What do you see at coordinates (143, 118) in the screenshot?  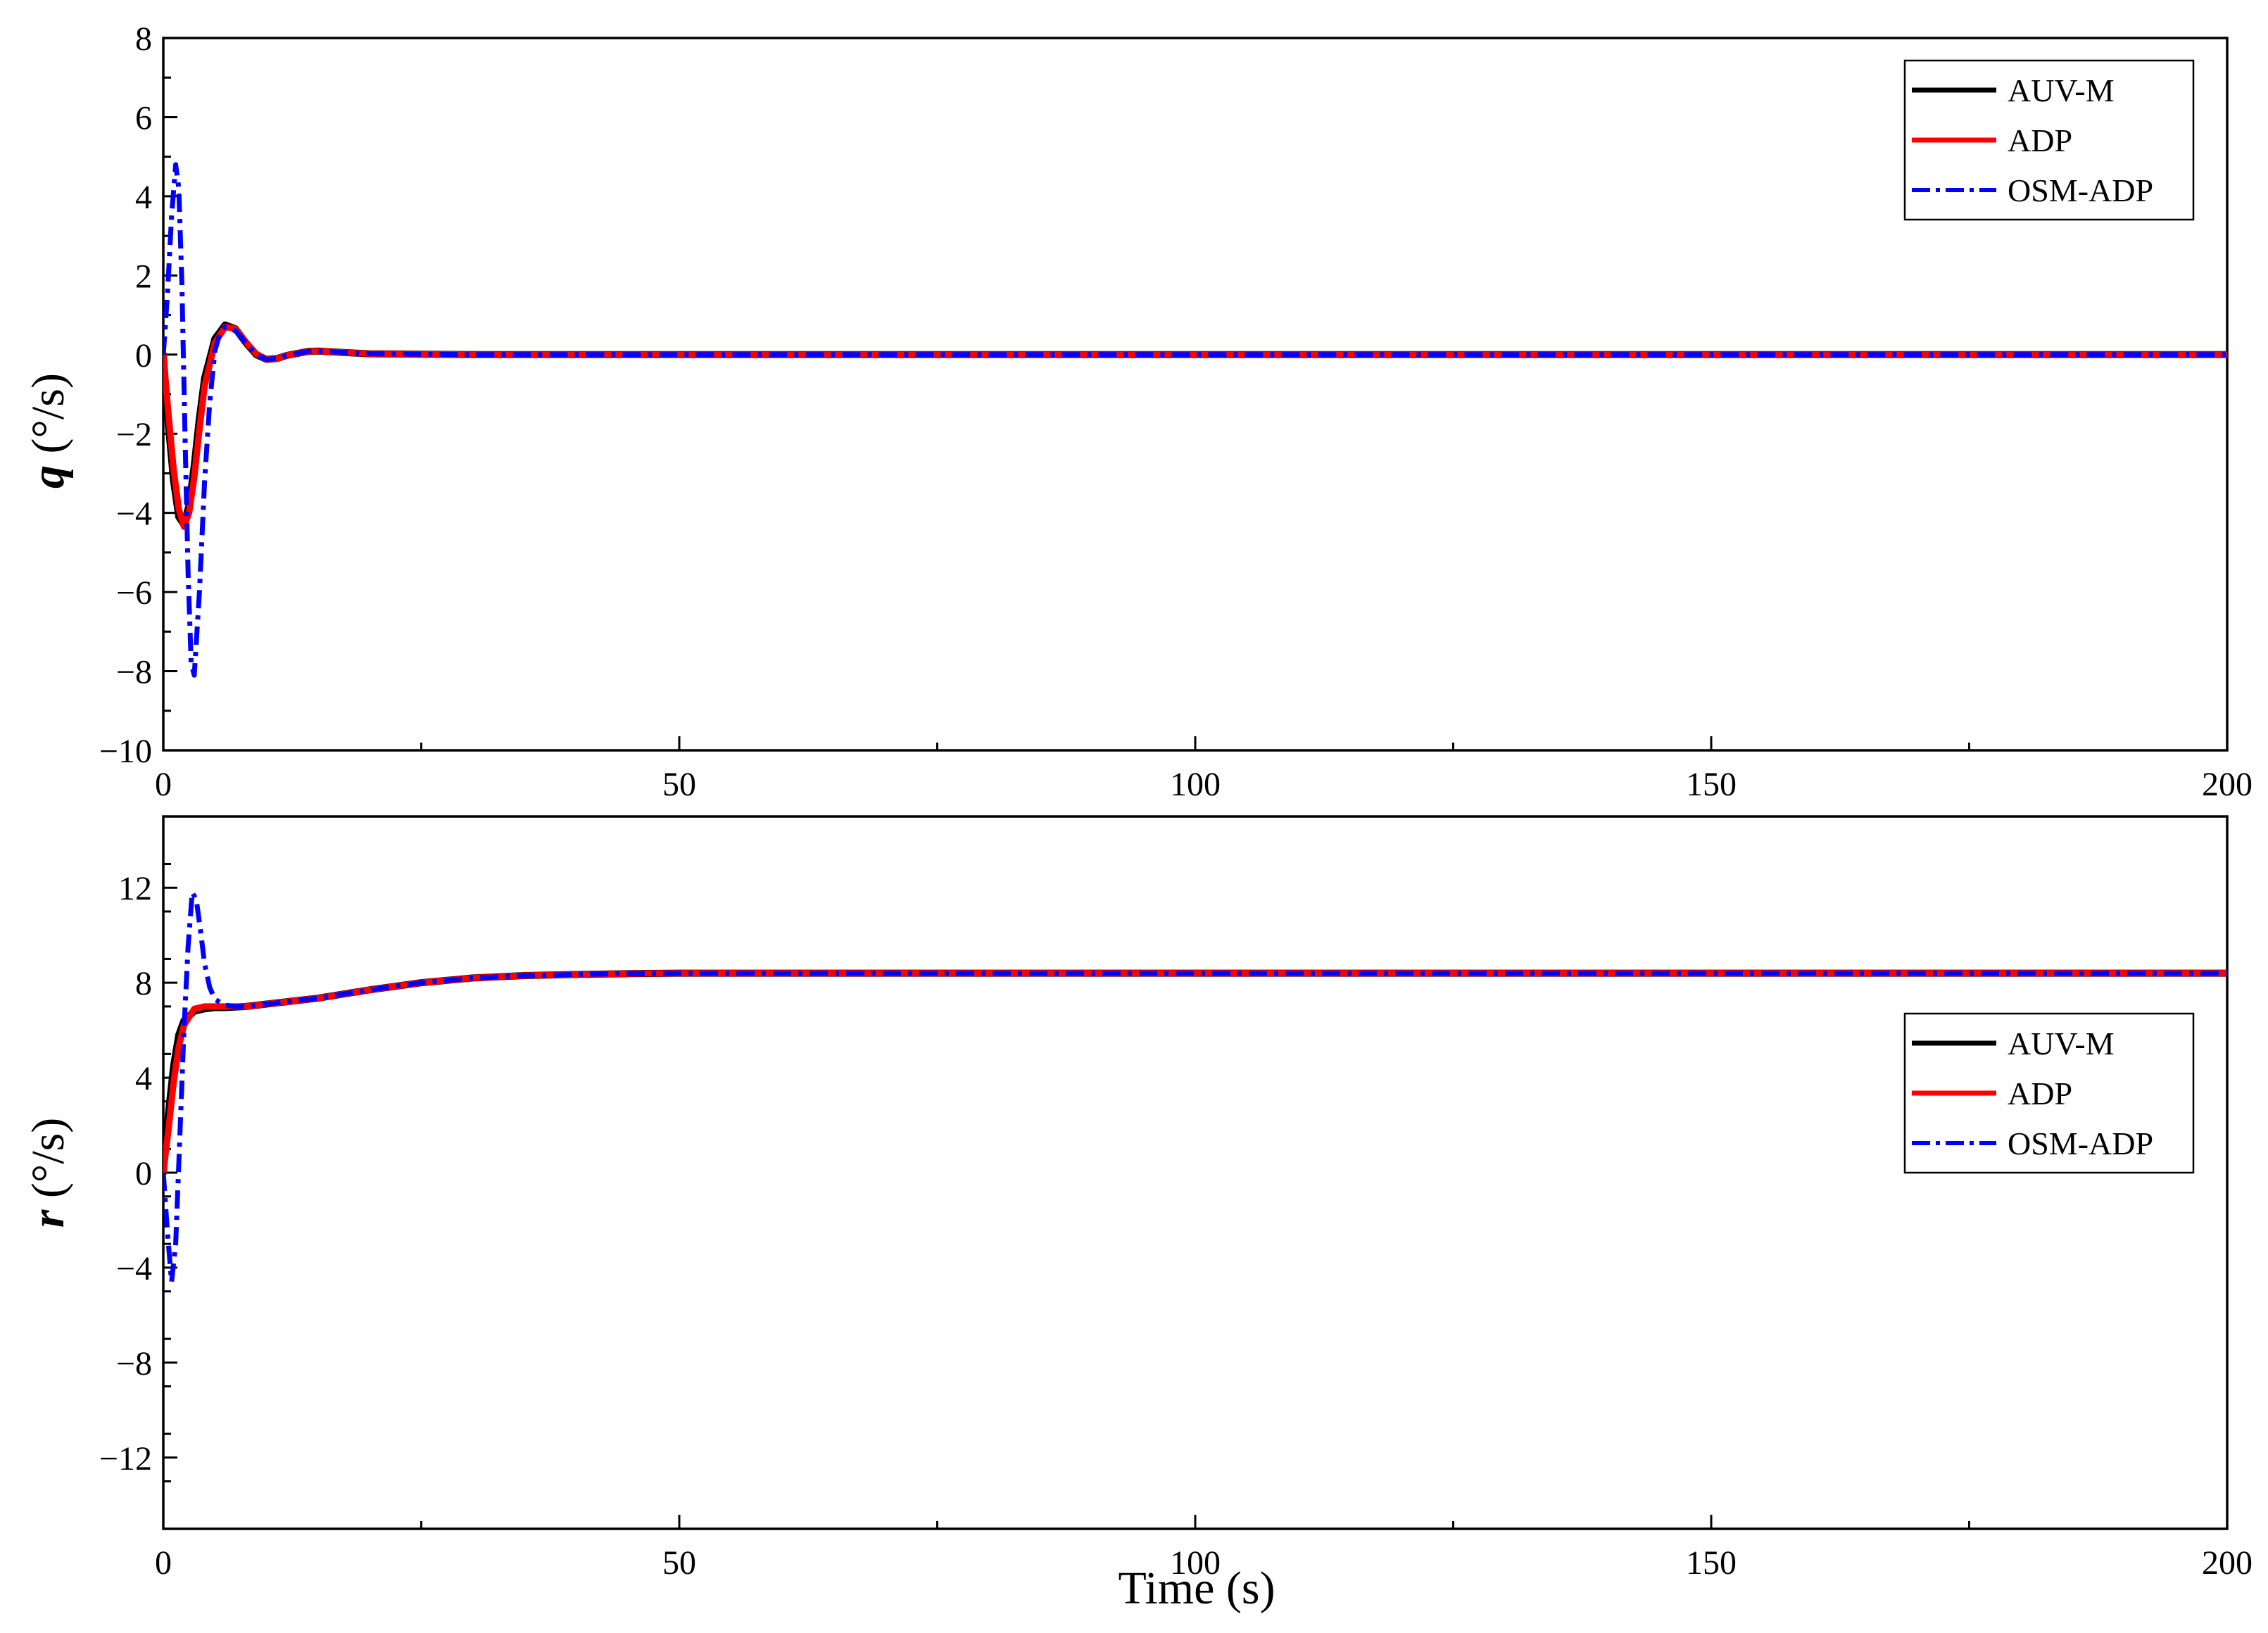 I see `panel-q-y-tick-label: 6` at bounding box center [143, 118].